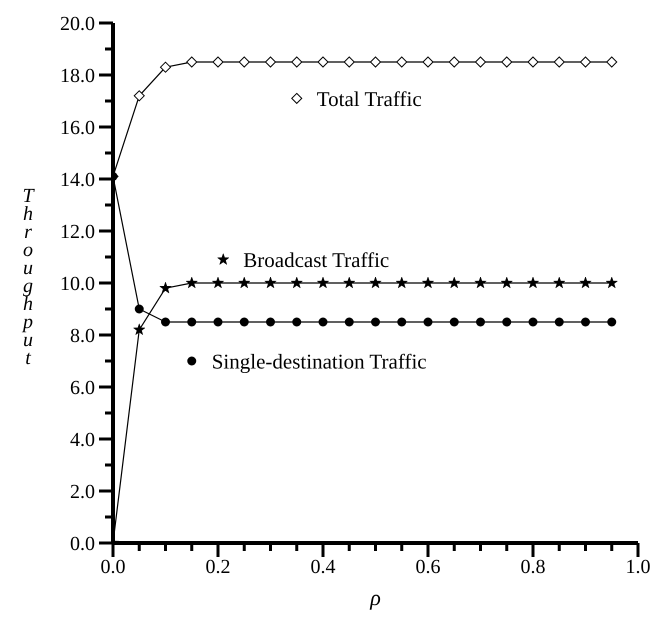 The height and width of the screenshot is (631, 669). Describe the element at coordinates (82, 440) in the screenshot. I see `y-tick-label: 4.0` at that location.